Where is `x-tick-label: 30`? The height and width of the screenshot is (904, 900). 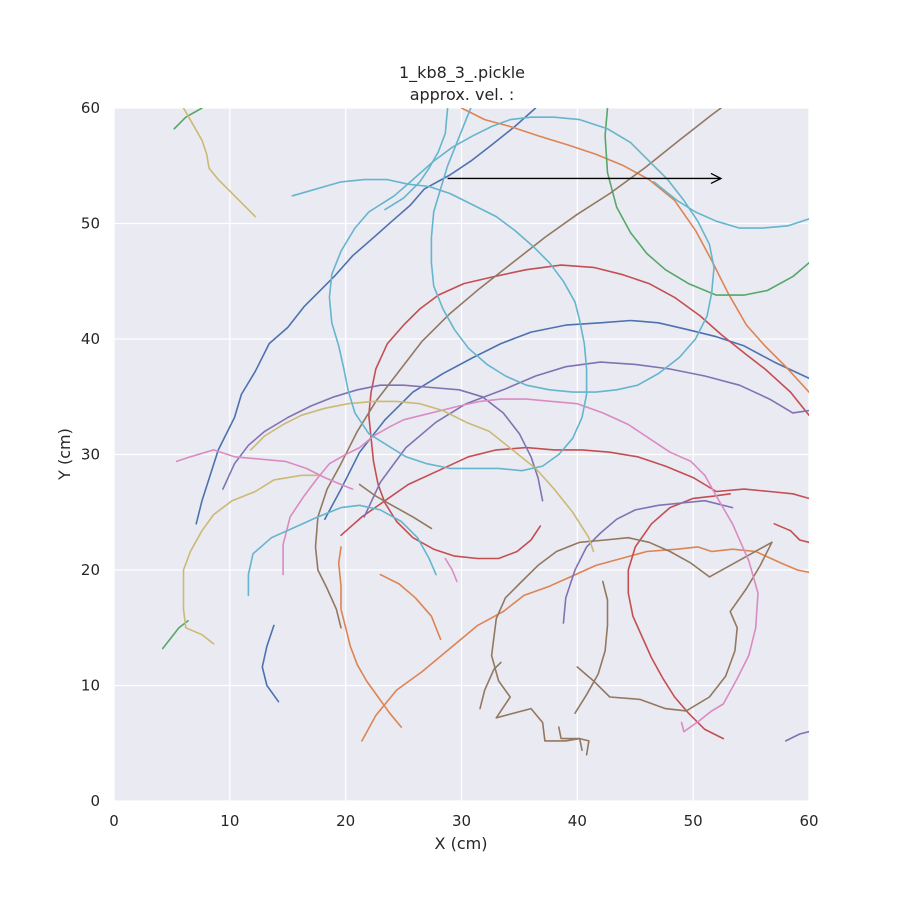
x-tick-label: 30 is located at coordinates (461, 821).